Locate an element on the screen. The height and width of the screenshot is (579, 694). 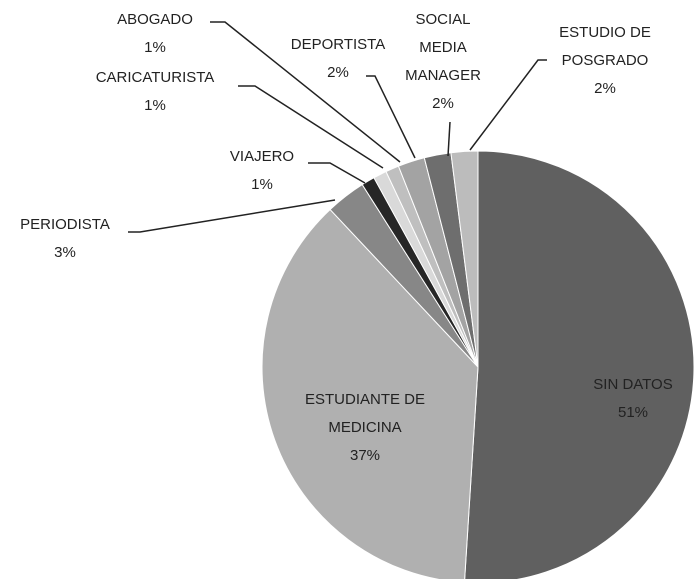
slice-label: CARICATURISTA 1% is located at coordinates (155, 92).